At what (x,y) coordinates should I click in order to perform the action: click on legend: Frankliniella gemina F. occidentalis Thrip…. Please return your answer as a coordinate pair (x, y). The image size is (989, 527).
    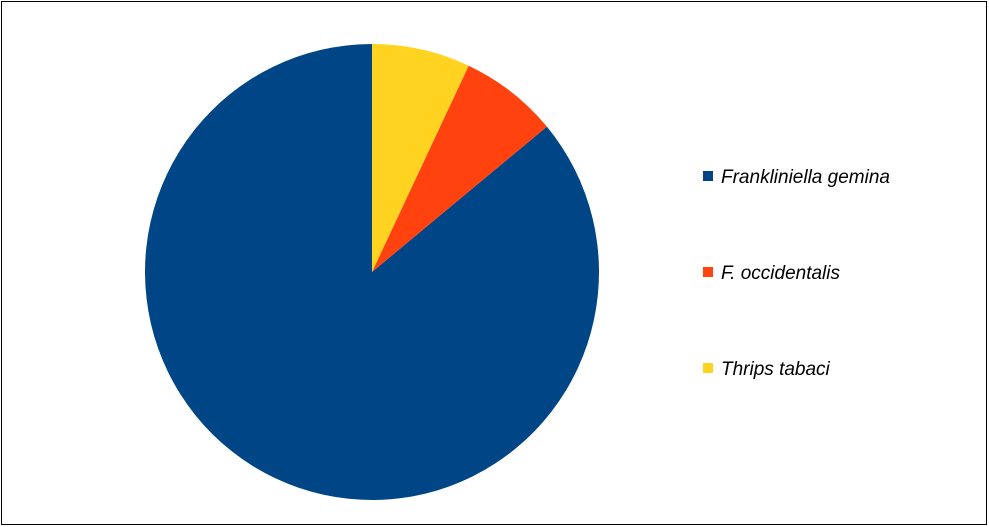
    Looking at the image, I should click on (796, 273).